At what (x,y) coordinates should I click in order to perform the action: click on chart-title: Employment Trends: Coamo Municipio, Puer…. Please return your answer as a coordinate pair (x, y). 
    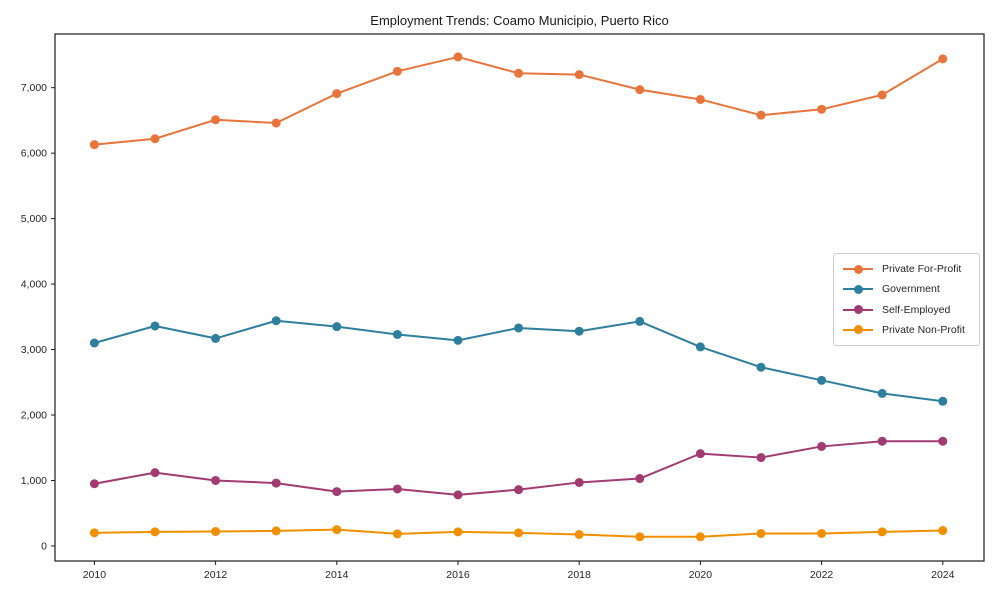
    Looking at the image, I should click on (519, 20).